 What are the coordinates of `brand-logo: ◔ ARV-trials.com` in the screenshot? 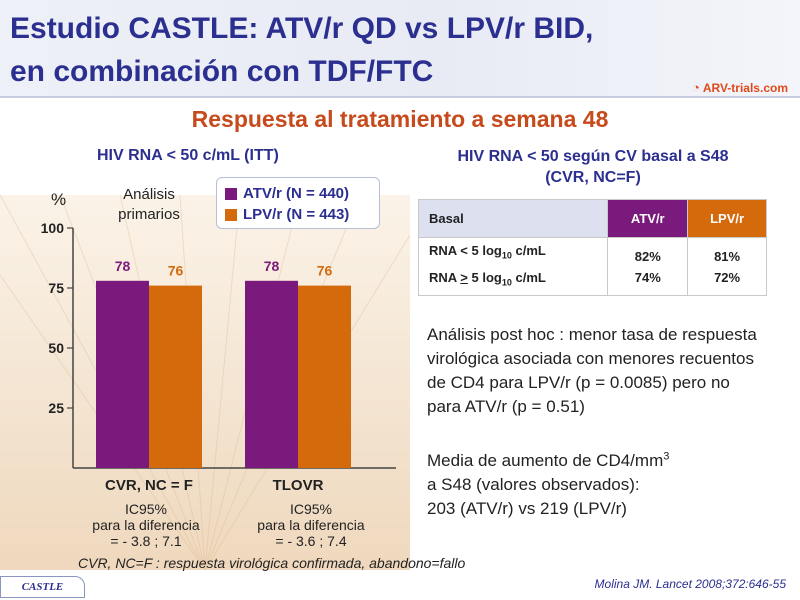 It's located at (740, 87).